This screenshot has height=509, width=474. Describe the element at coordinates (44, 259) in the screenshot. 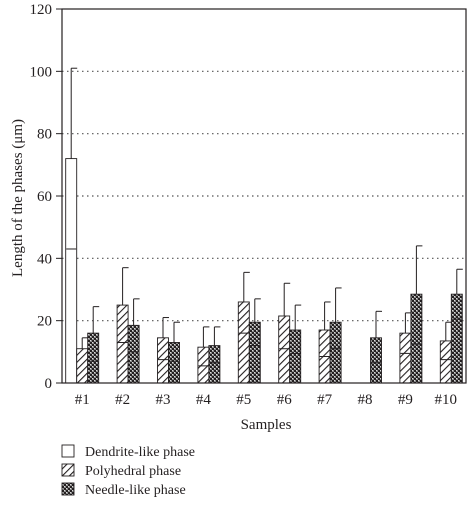

I see `y-tick-label: 40` at that location.